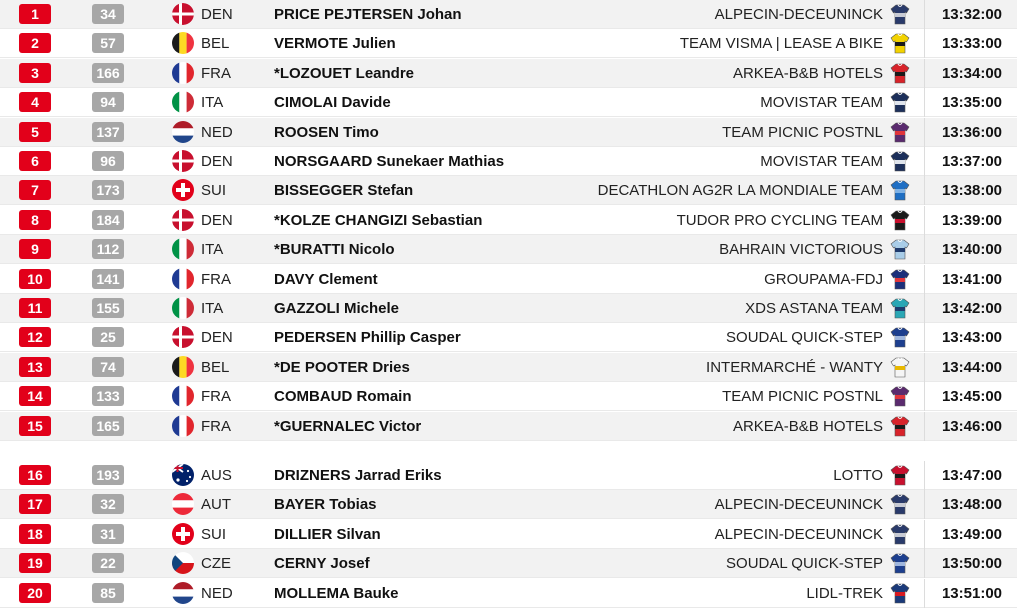  I want to click on bib-number-badge: 32, so click(108, 504).